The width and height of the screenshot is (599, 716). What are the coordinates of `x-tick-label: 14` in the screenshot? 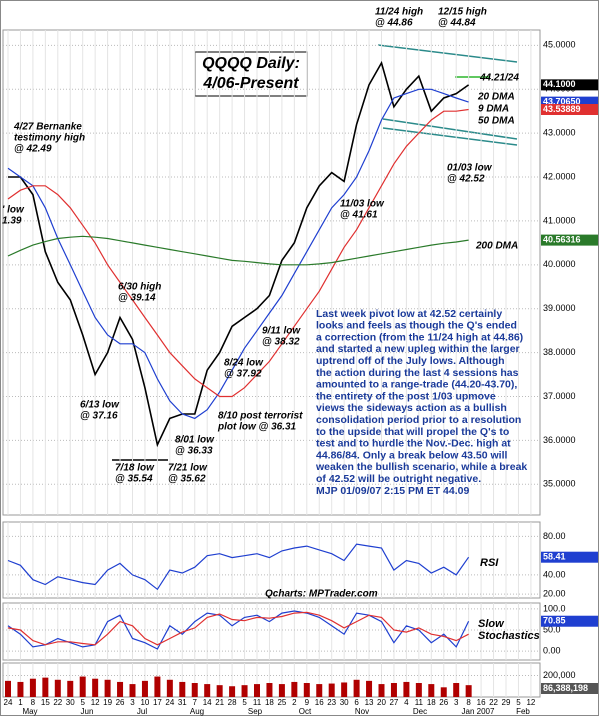 It's located at (207, 702).